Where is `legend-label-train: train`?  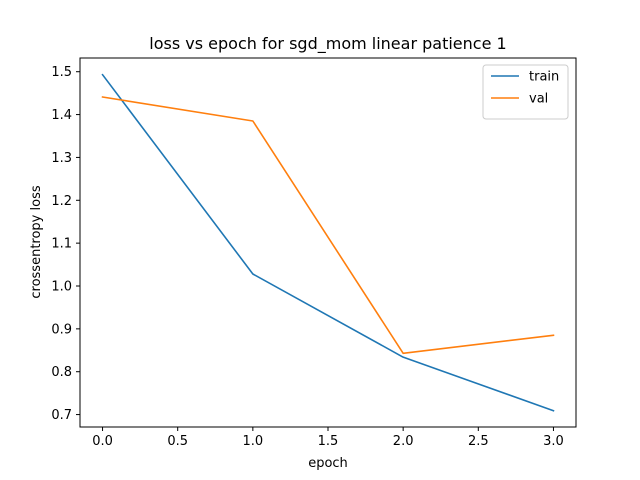 legend-label-train: train is located at coordinates (544, 77).